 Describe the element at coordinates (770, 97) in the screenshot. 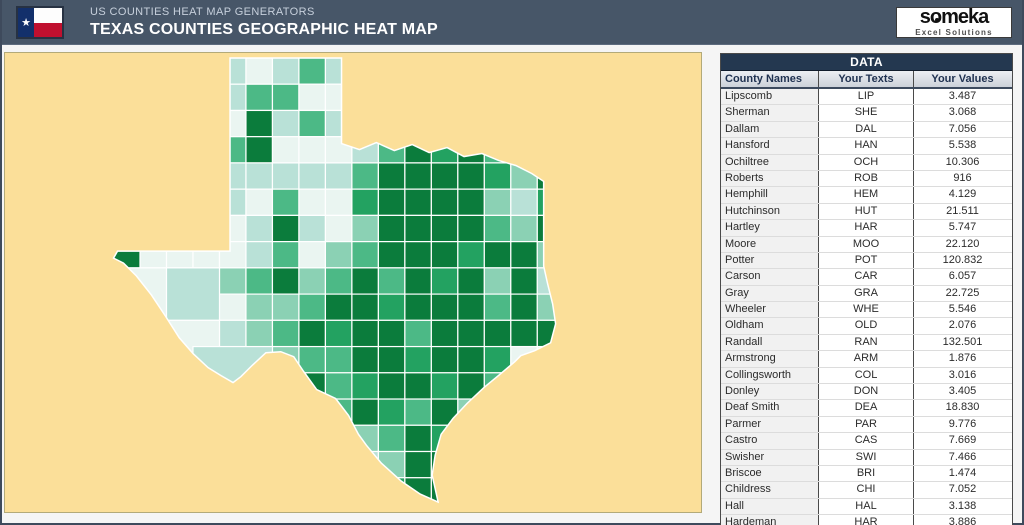

I see `county-name-cell: Lipscomb` at that location.